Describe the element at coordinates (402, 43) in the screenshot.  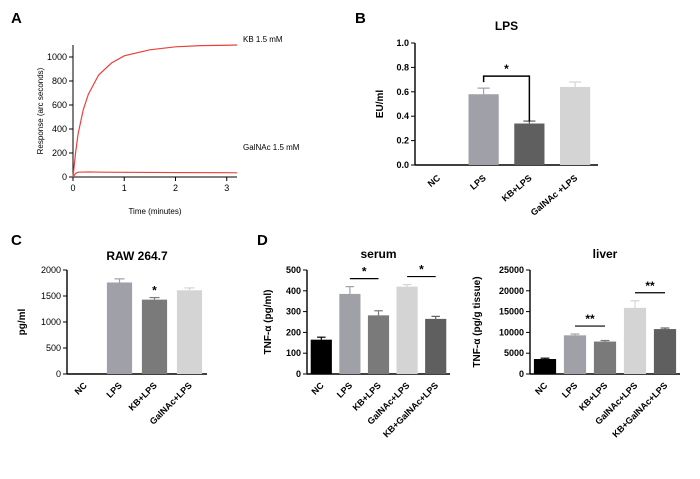
I see `y-tick-label: 1.0` at that location.